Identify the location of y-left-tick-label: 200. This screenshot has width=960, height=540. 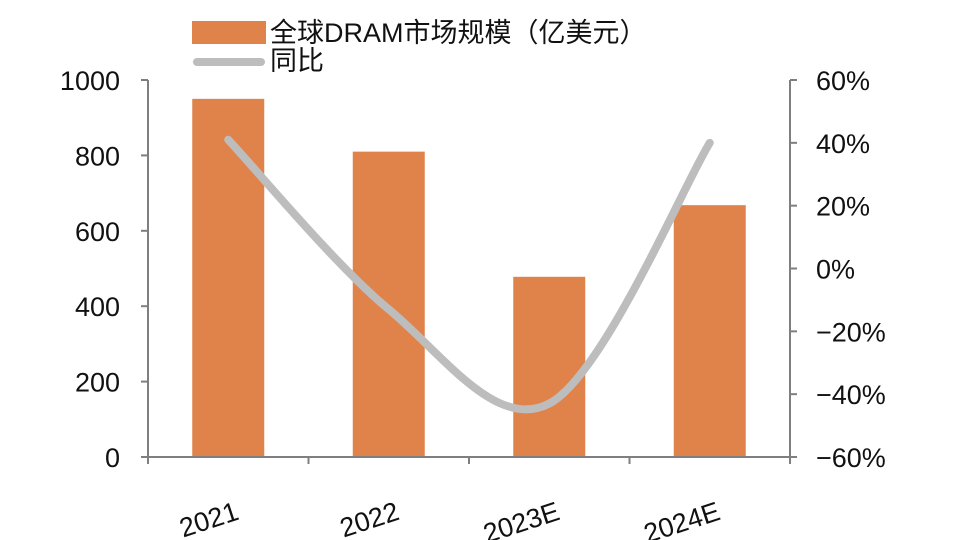
(97, 383).